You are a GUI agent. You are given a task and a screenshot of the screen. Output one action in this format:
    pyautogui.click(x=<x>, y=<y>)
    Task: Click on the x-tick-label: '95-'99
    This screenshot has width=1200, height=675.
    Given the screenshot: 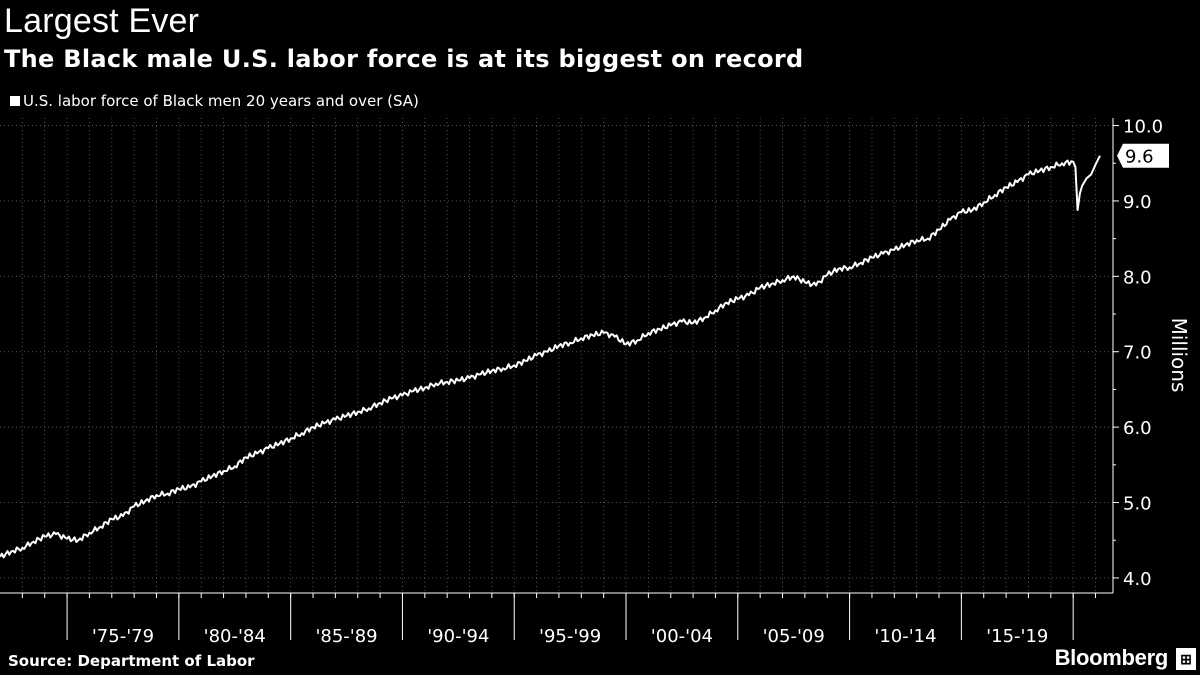 What is the action you would take?
    pyautogui.click(x=570, y=636)
    